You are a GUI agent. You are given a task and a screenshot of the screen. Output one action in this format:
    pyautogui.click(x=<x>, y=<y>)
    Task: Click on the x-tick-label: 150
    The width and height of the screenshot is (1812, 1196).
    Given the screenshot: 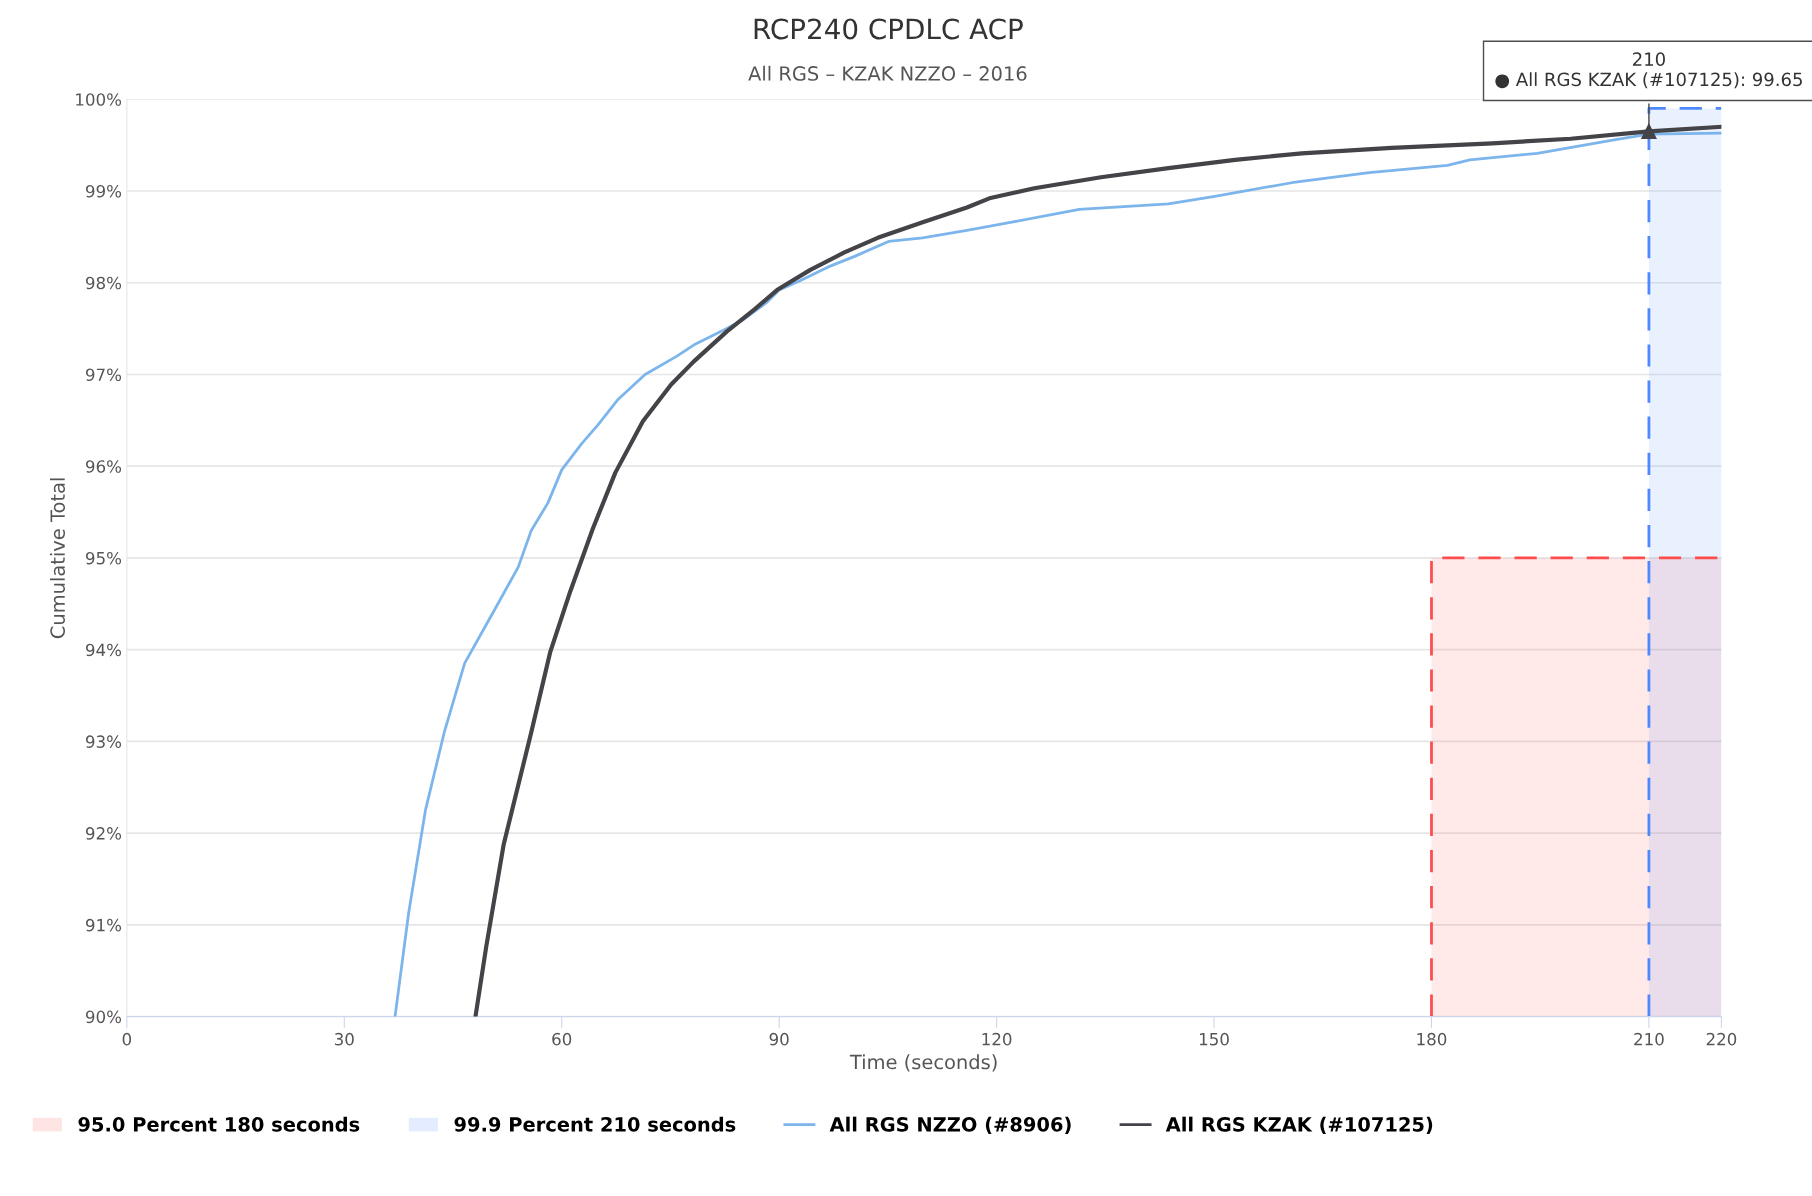 What is the action you would take?
    pyautogui.click(x=1214, y=1039)
    